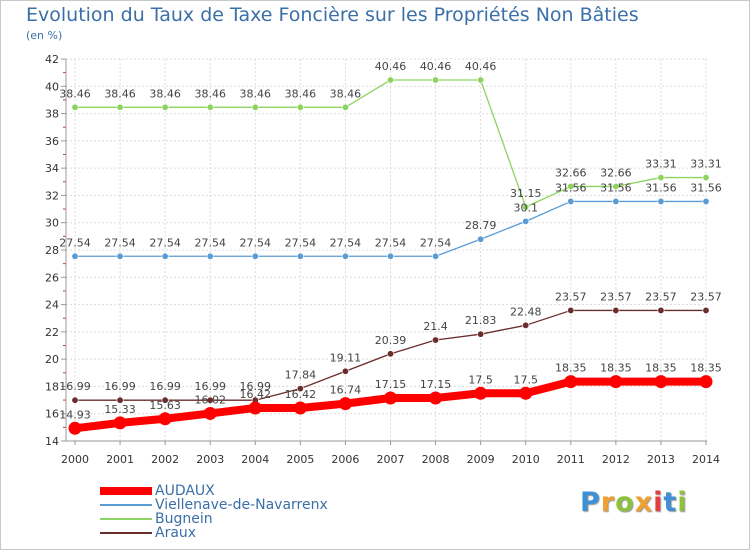 The height and width of the screenshot is (550, 750). What do you see at coordinates (644, 502) in the screenshot?
I see `logo-letter: x` at bounding box center [644, 502].